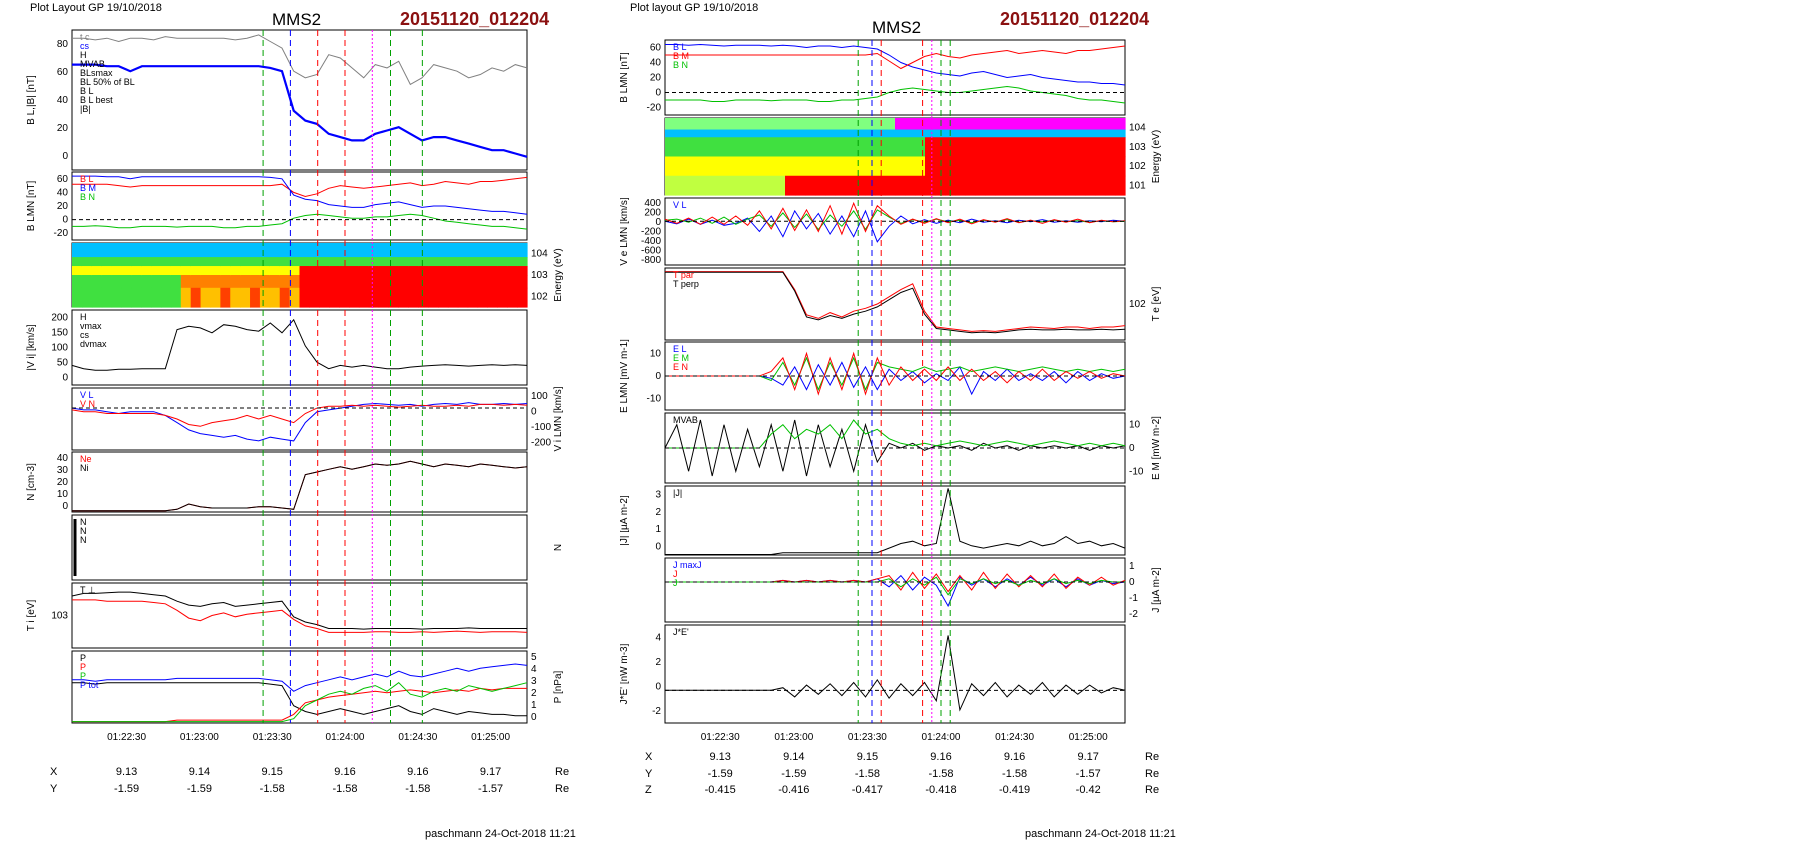 The height and width of the screenshot is (841, 1804). I want to click on right-panel-7-ytick: 1, so click(1132, 566).